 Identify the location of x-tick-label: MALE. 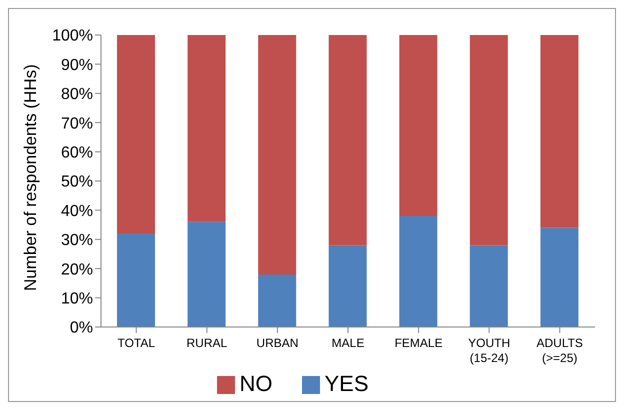
(348, 343).